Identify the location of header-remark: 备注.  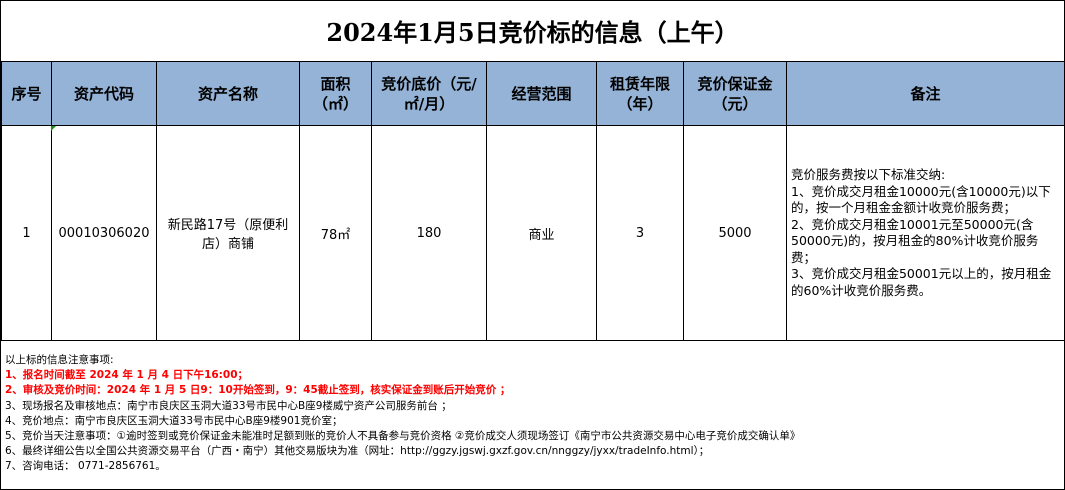
(925, 93).